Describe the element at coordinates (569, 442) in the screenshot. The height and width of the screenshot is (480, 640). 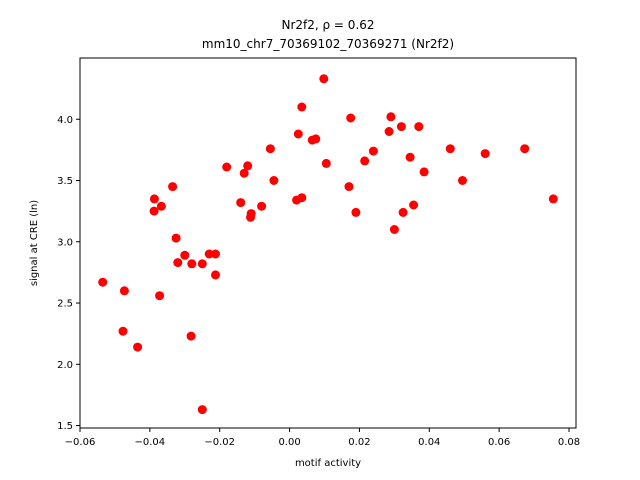
I see `x-tick-label: 0.08` at that location.